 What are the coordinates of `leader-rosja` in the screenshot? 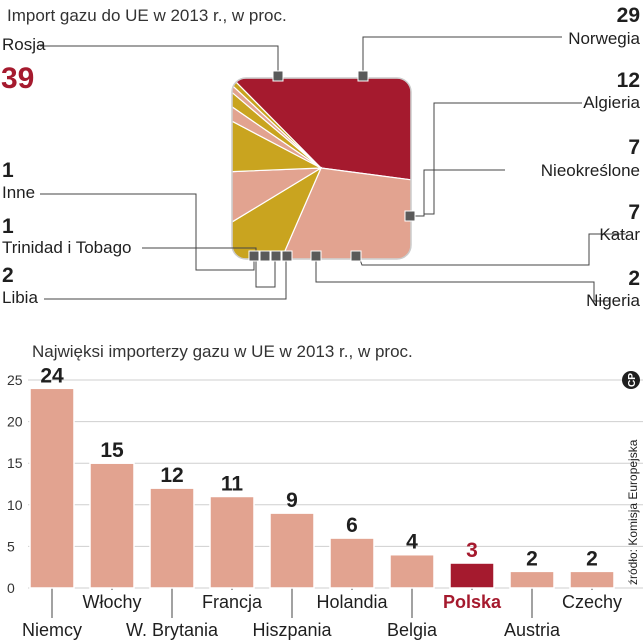 It's located at (159, 60).